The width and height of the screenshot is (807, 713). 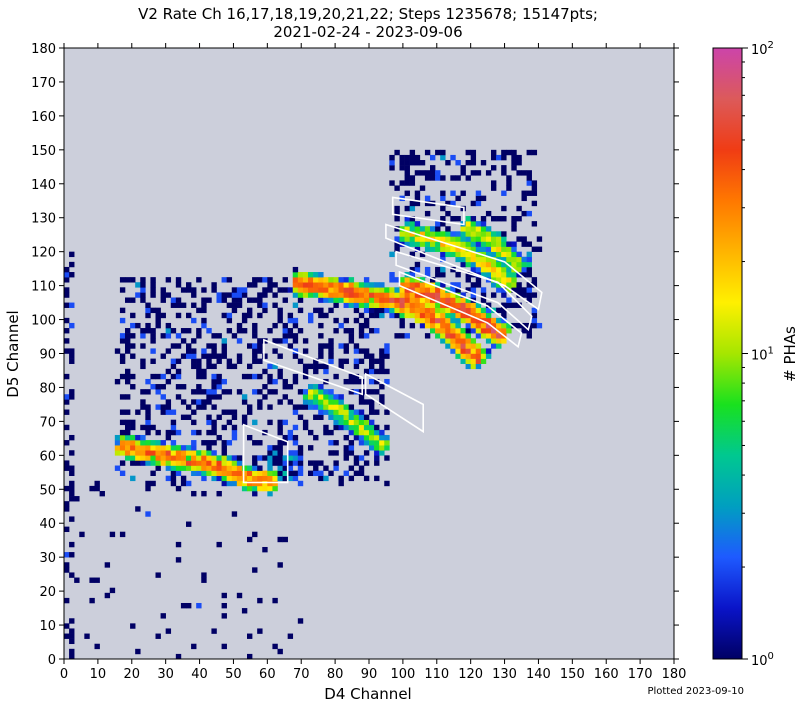 I want to click on annotation-polygon, so click(x=464, y=291).